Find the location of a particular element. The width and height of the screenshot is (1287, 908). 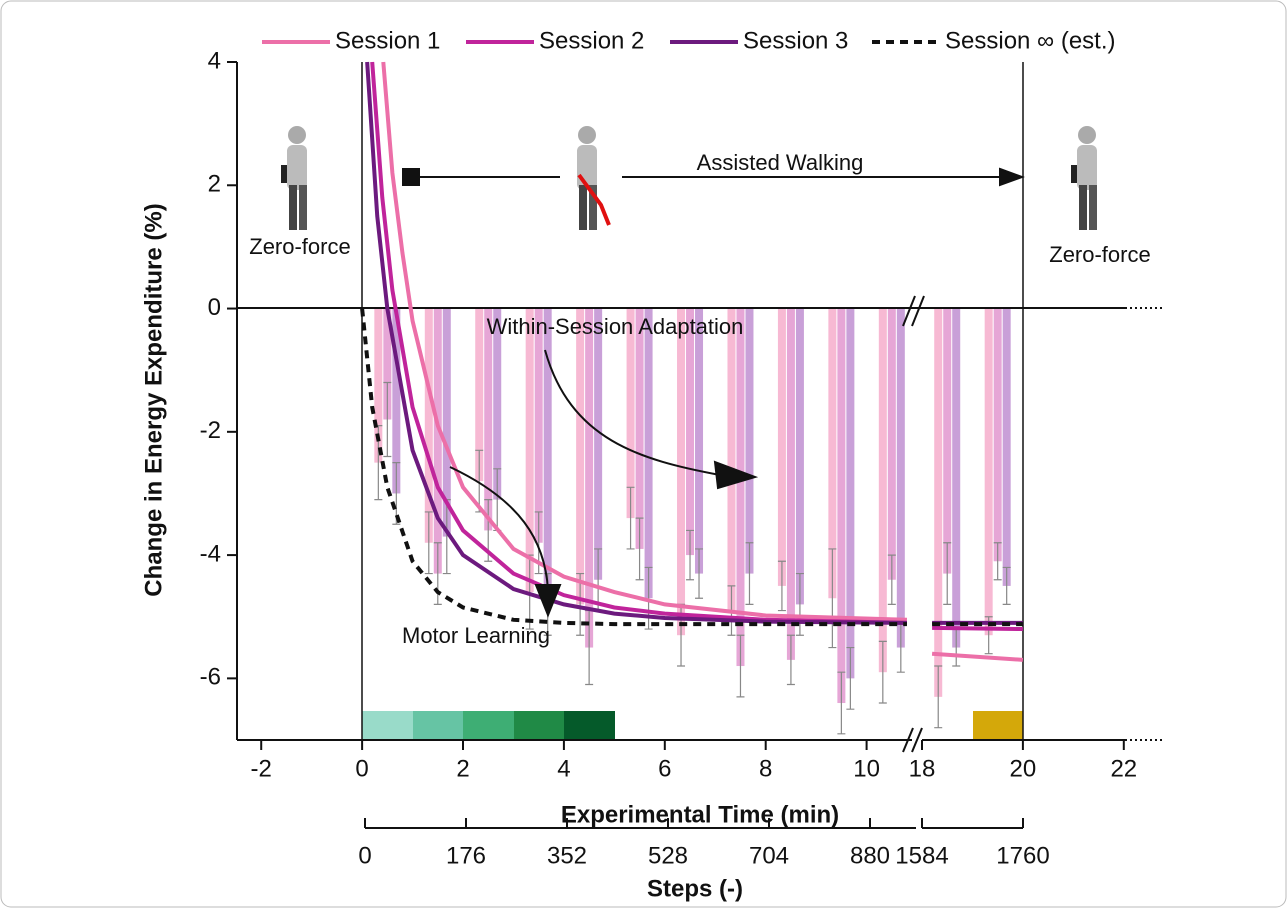

walker-icon is located at coordinates (689, 178).